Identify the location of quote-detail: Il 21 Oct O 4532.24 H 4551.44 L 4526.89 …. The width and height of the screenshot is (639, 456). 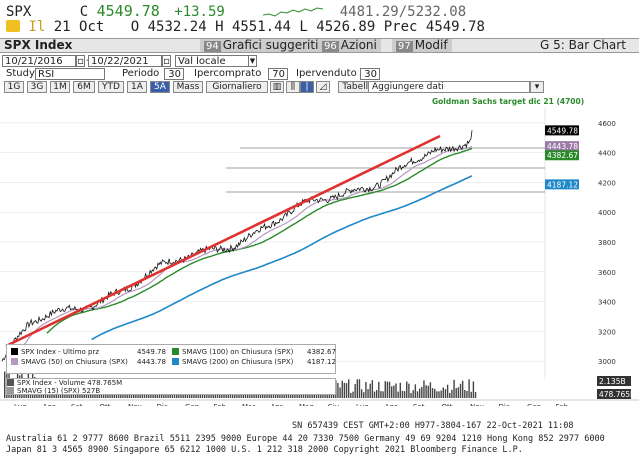
(245, 27).